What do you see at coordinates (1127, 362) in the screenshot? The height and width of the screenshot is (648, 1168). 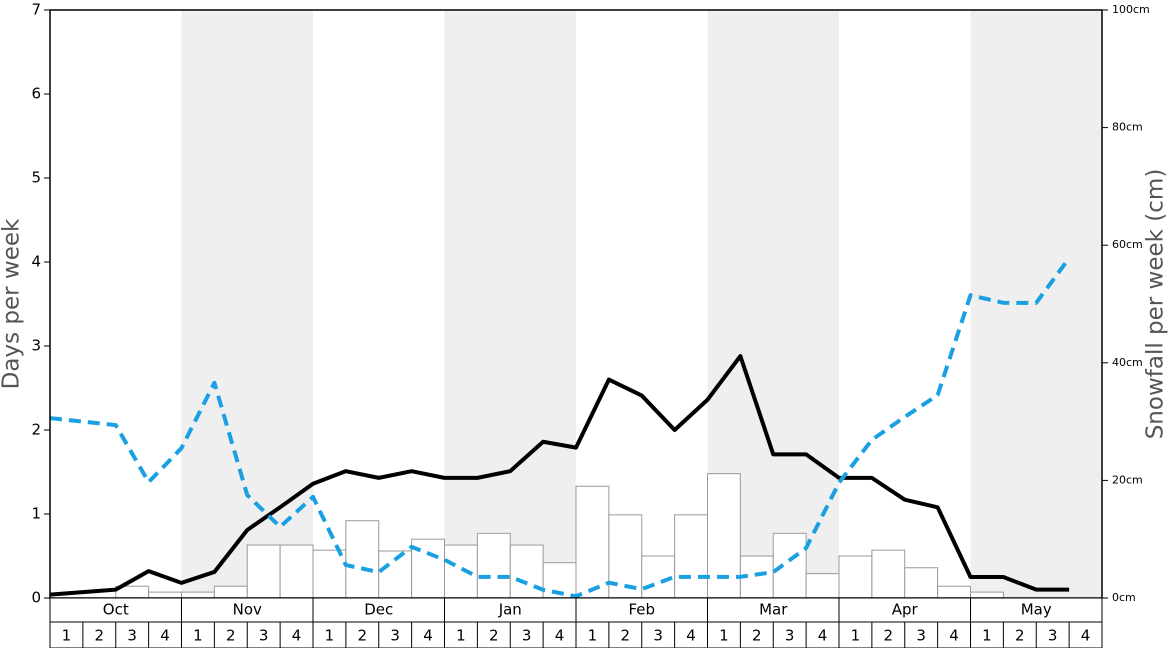 I see `y2-tick-label: 40cm` at bounding box center [1127, 362].